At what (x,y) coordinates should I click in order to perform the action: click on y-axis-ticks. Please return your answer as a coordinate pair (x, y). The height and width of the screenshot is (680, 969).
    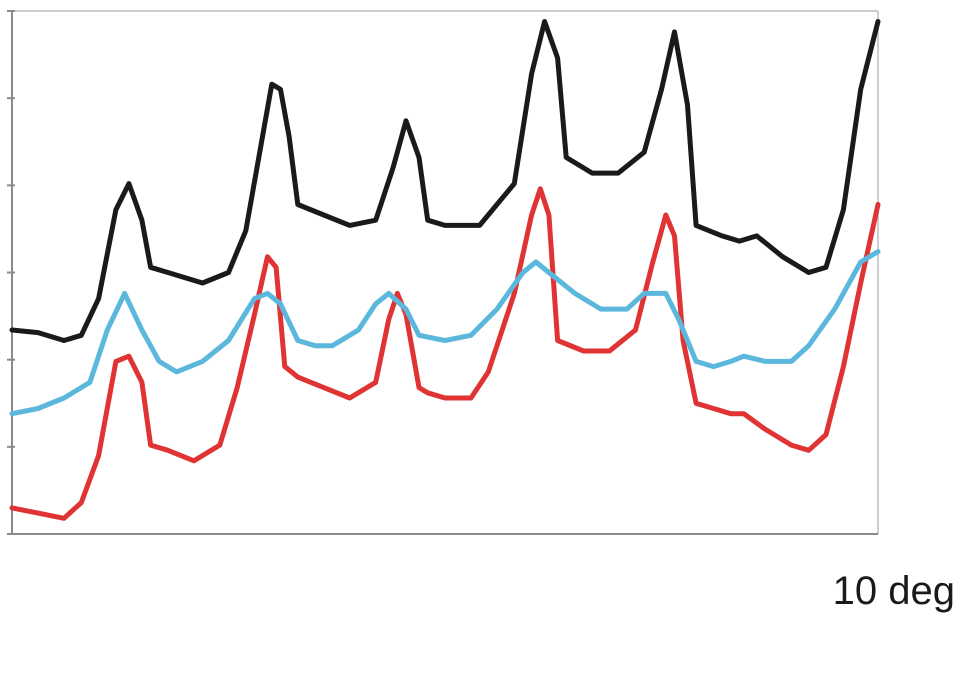
    Looking at the image, I should click on (11, 272).